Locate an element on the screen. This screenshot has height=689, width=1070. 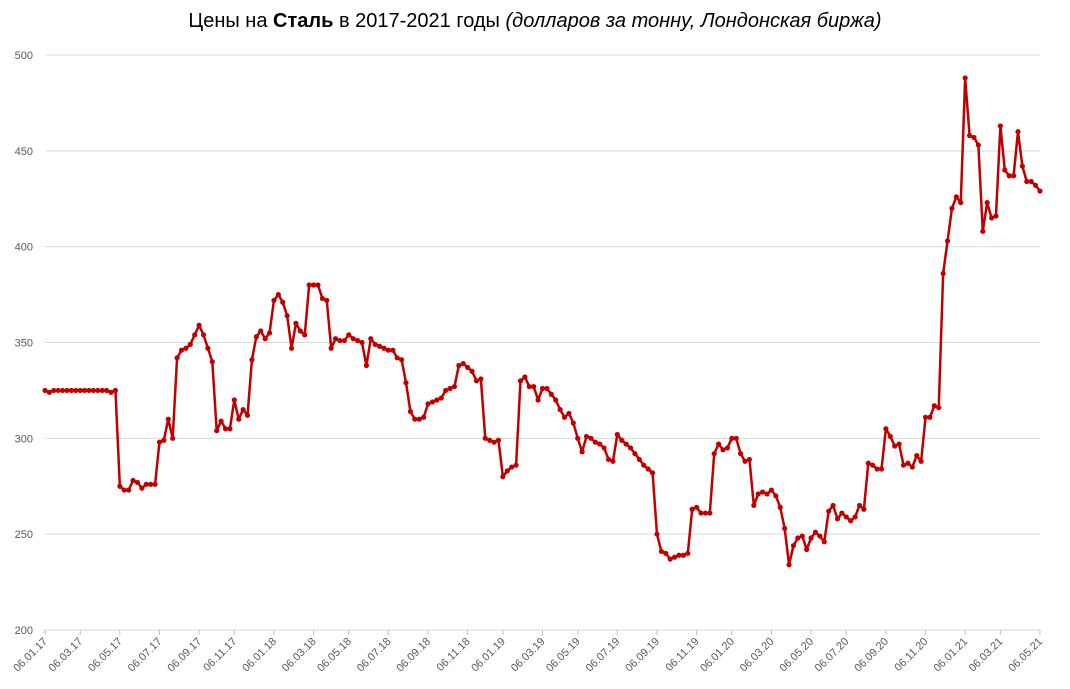
x-tick-label: 06.03.21 is located at coordinates (986, 655).